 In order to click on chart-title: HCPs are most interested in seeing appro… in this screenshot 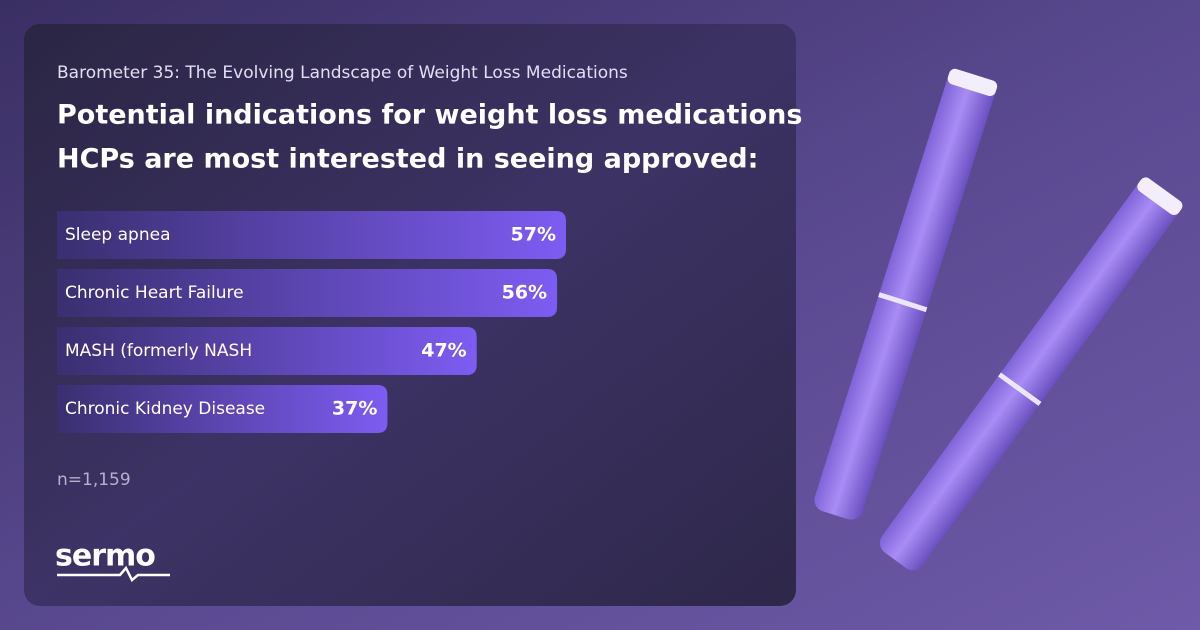, I will do `click(407, 159)`.